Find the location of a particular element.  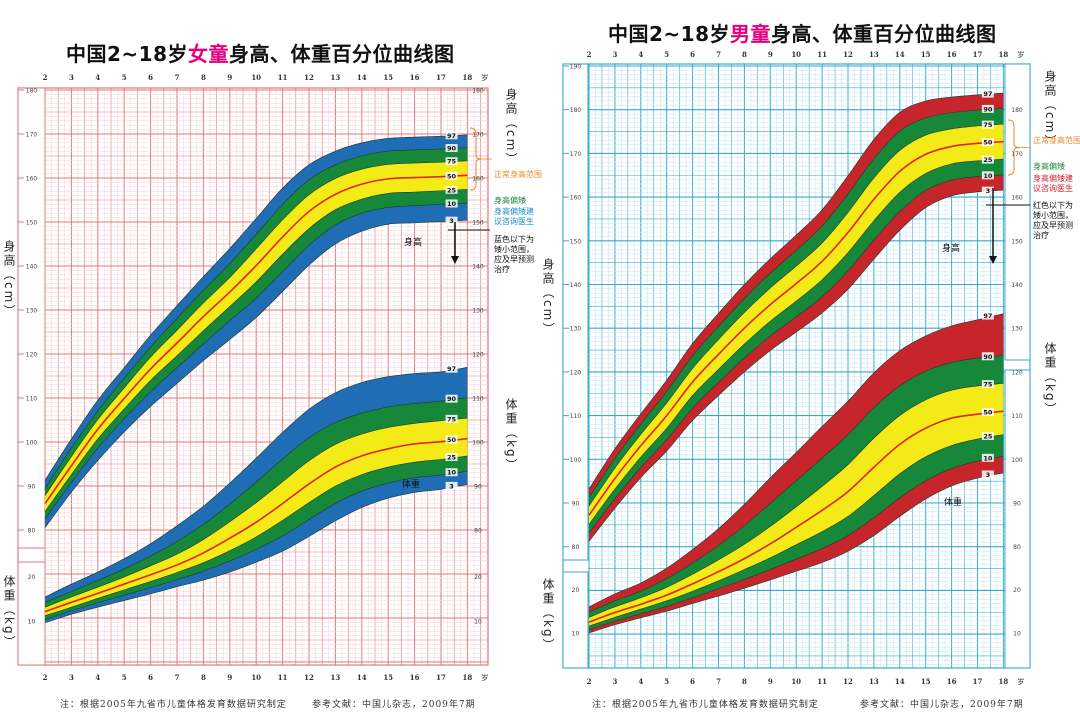

girls-weight-curve-label: 体重 is located at coordinates (411, 485).